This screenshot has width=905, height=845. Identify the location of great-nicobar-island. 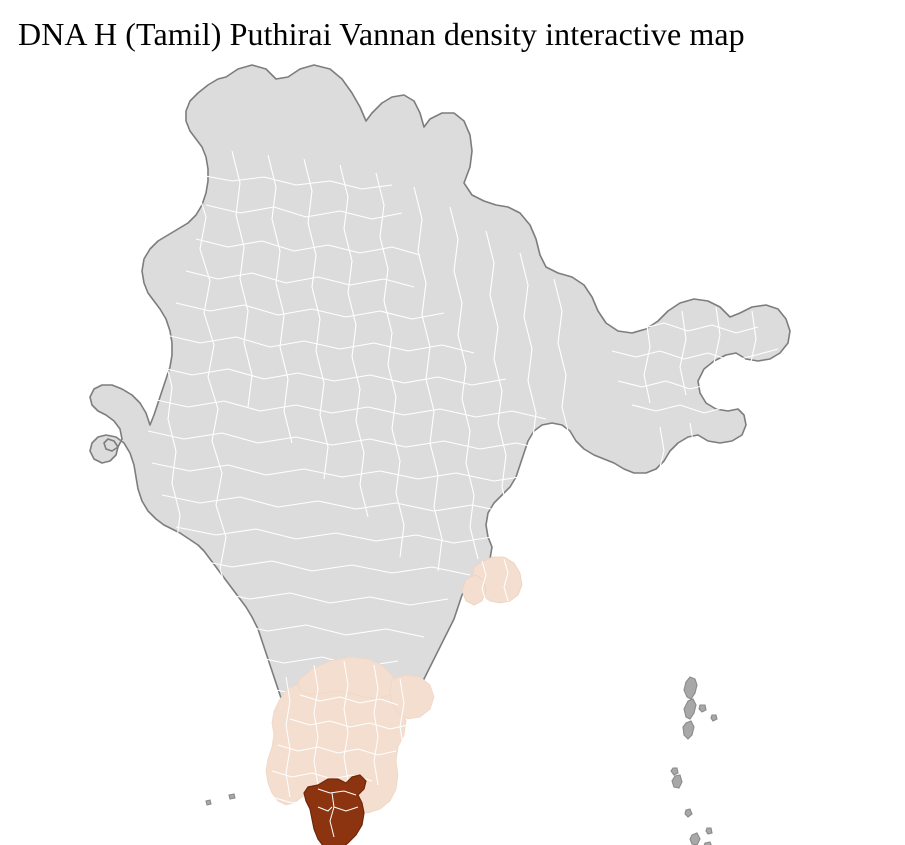
(695, 838).